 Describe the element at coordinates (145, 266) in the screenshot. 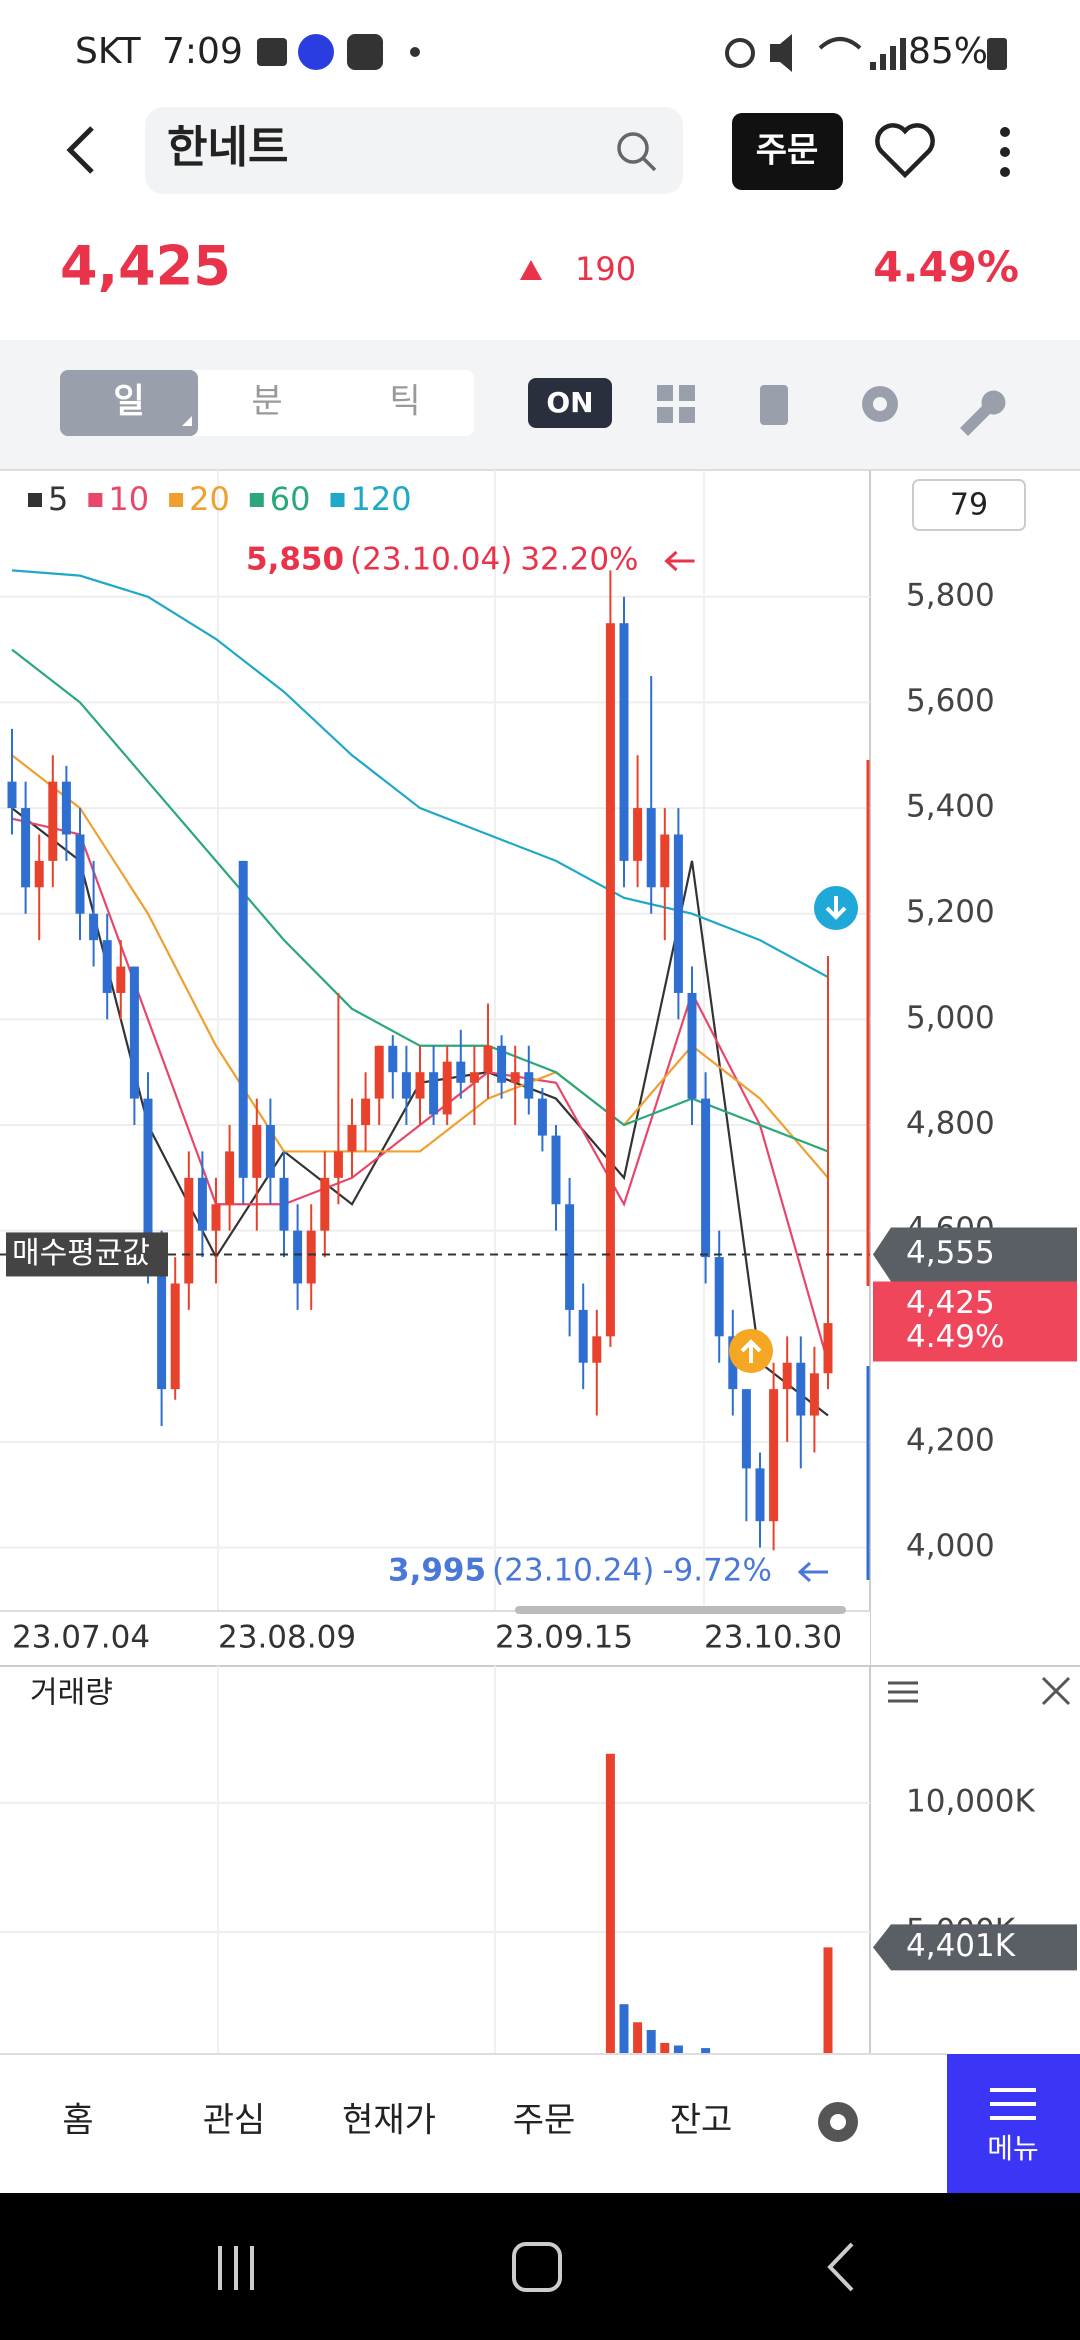

I see `current-price: 4,425` at that location.